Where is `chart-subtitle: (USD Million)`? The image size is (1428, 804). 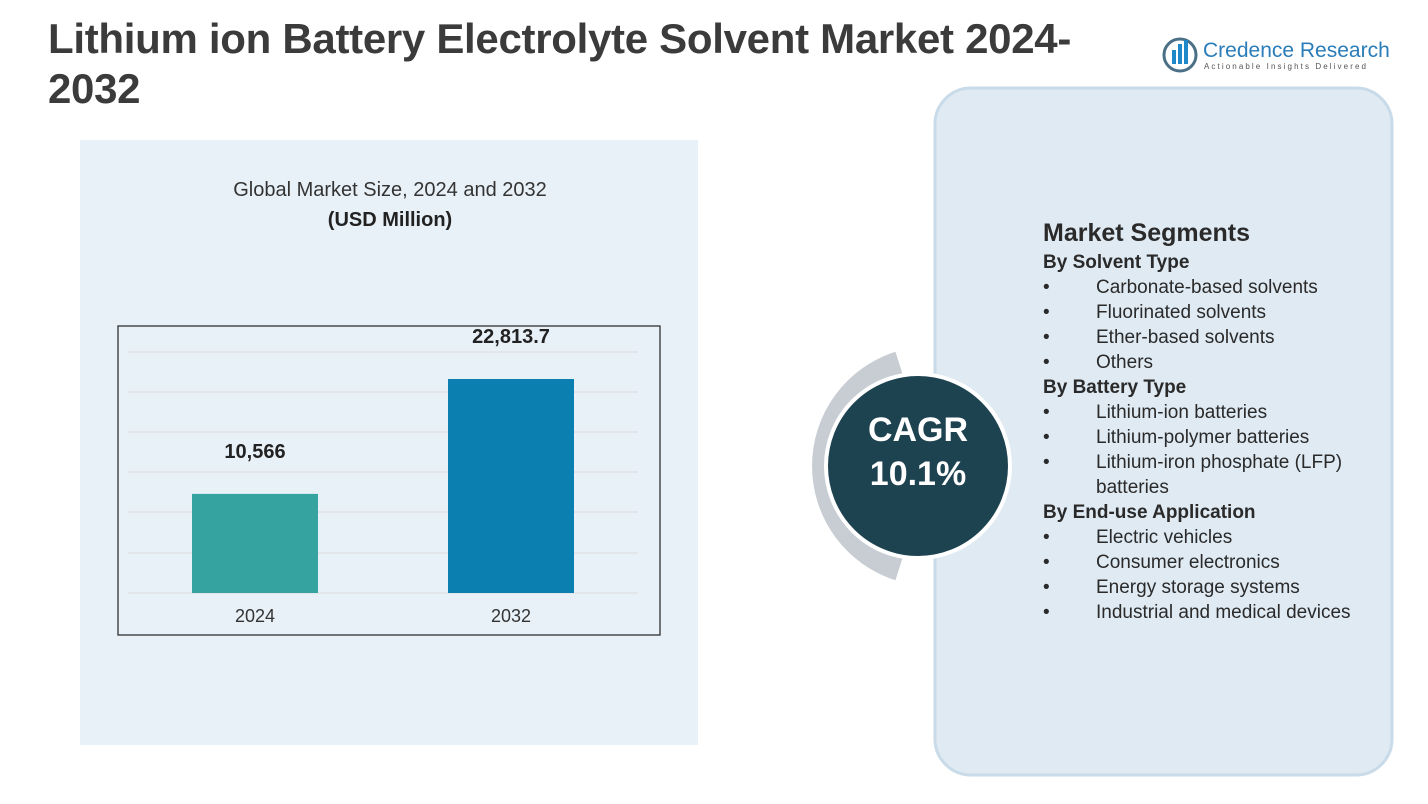 chart-subtitle: (USD Million) is located at coordinates (390, 220).